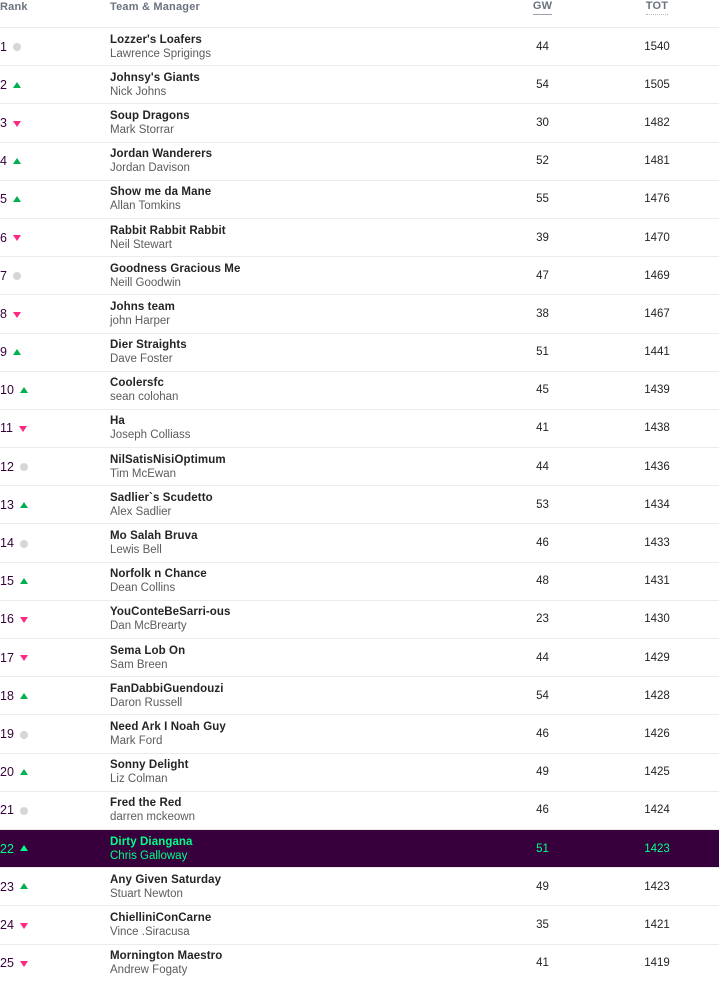 Image resolution: width=719 pixels, height=982 pixels. I want to click on rank-number: 16, so click(7, 619).